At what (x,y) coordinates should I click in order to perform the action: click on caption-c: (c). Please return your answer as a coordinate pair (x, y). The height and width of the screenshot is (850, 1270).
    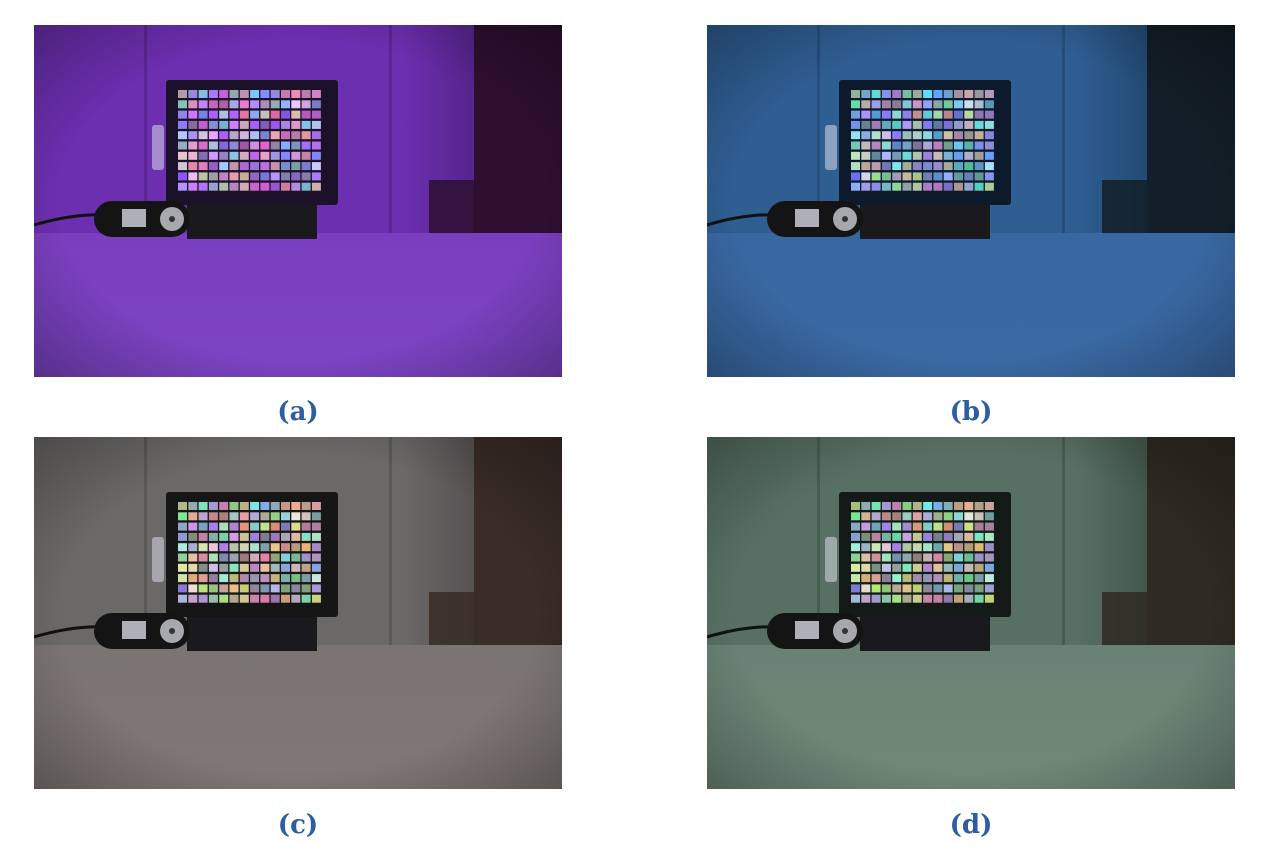
    Looking at the image, I should click on (298, 825).